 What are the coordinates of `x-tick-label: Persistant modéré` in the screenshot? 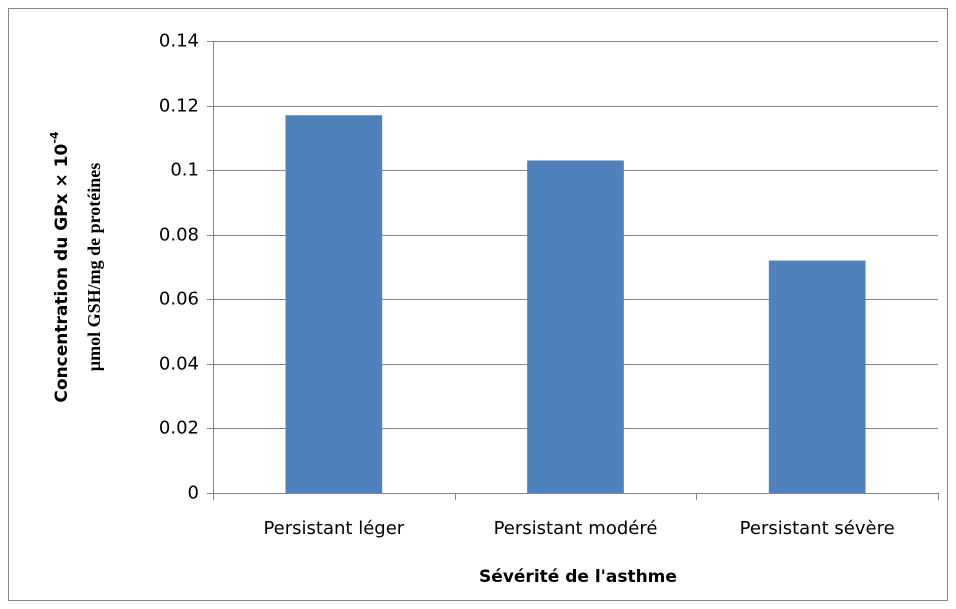 It's located at (576, 528).